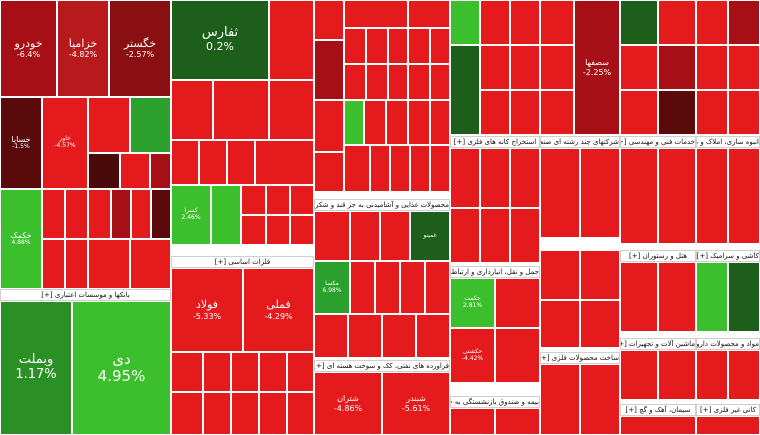 This screenshot has width=760, height=435. What do you see at coordinates (36, 368) in the screenshot?
I see `treemap-tile: وبملت 1.17%` at bounding box center [36, 368].